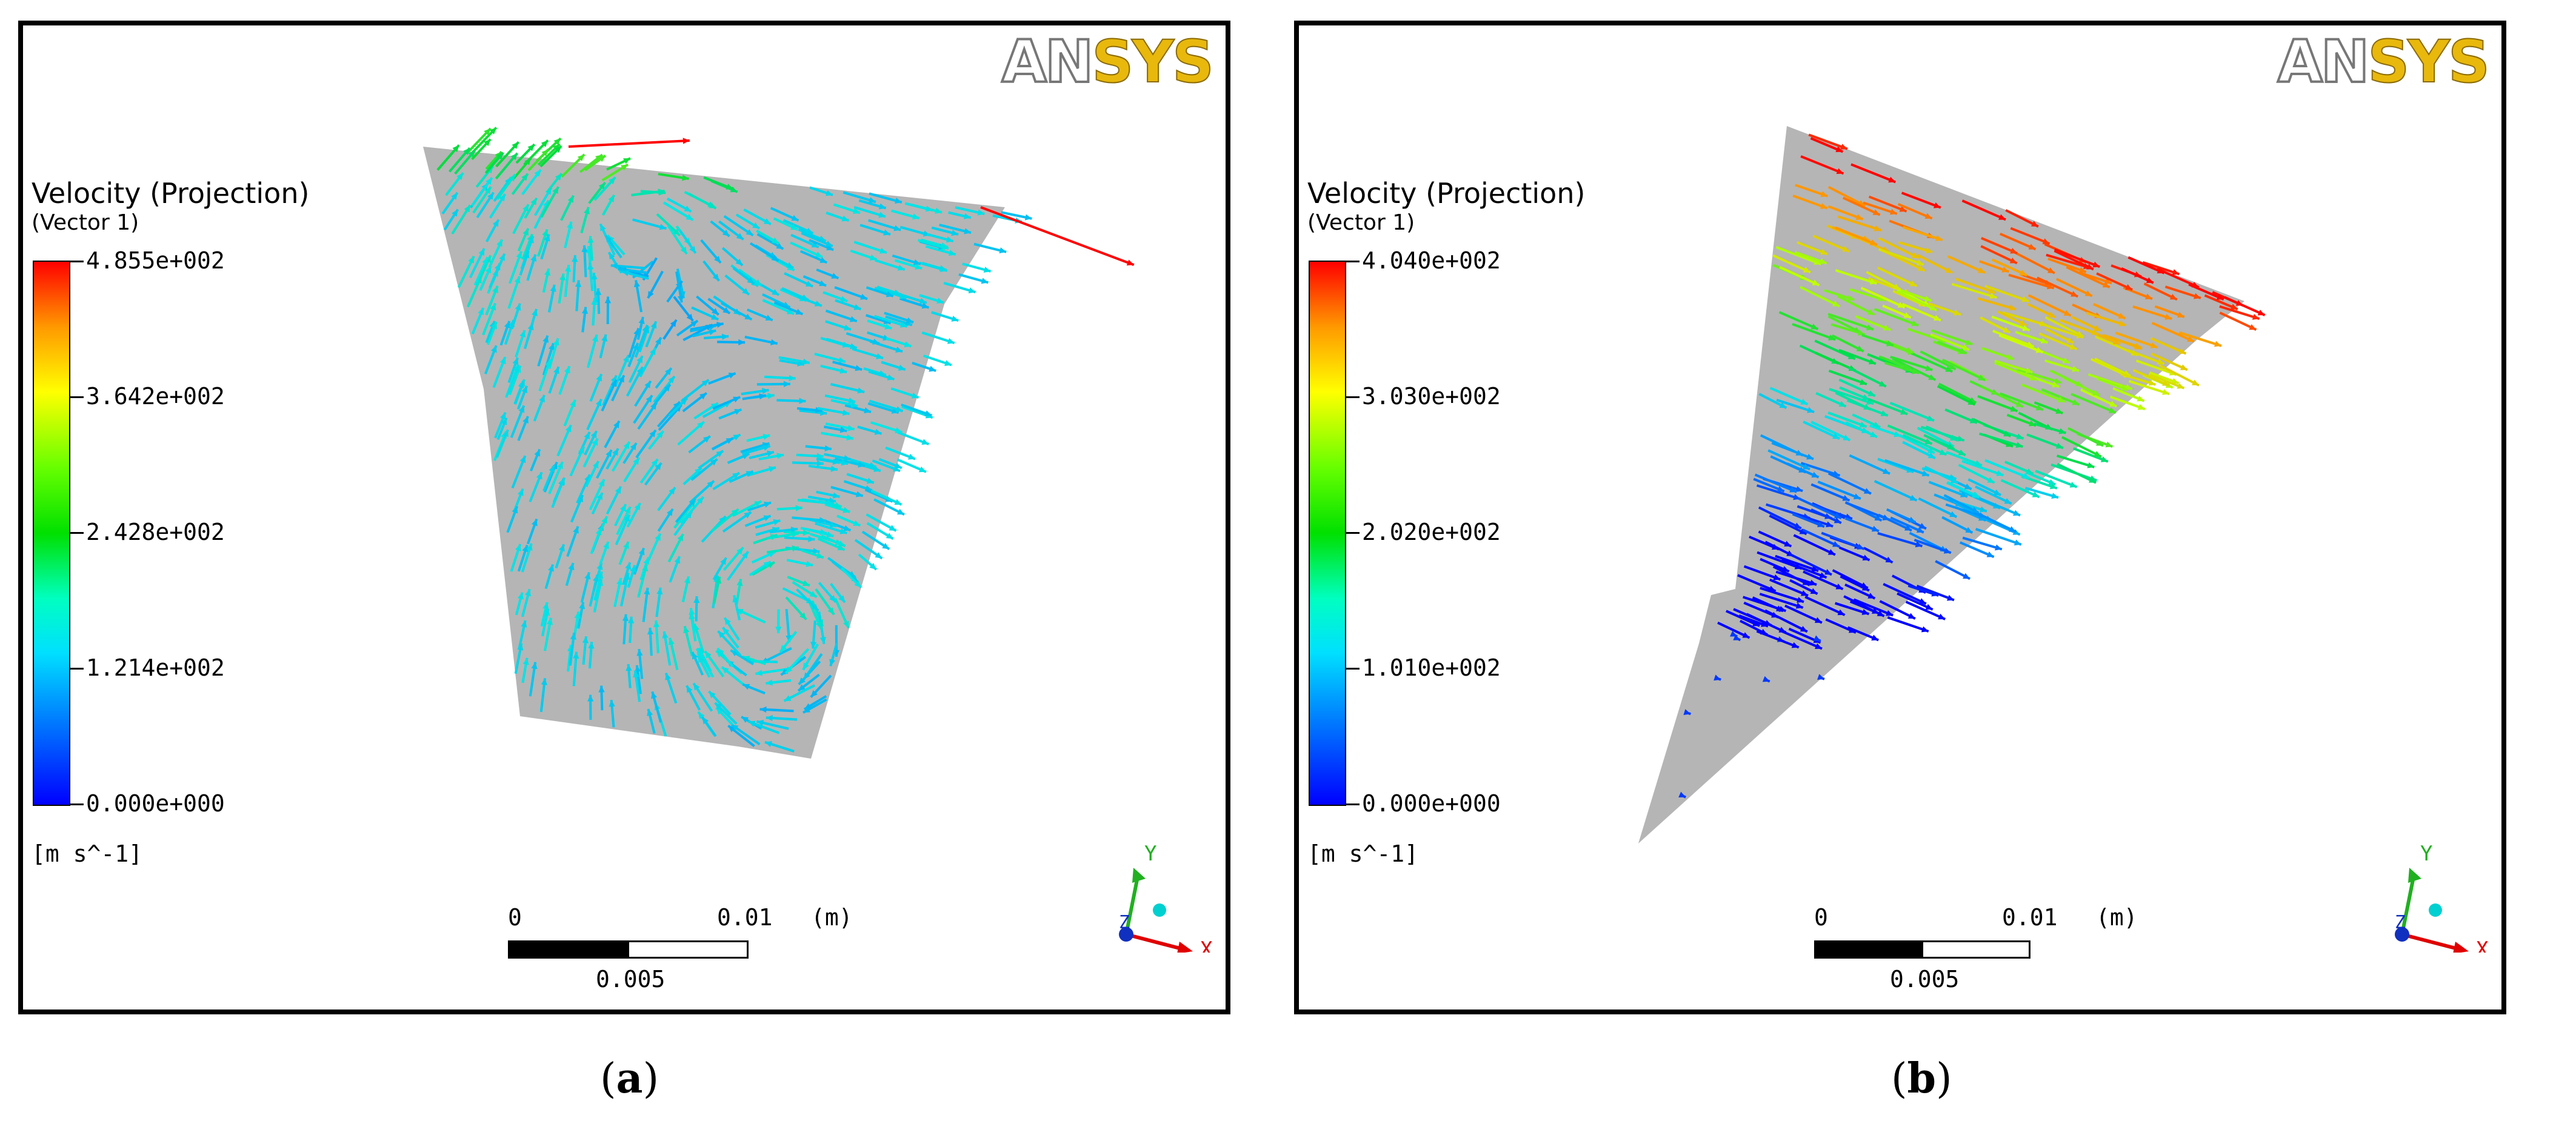  Describe the element at coordinates (714, 453) in the screenshot. I see `domain-surface` at that location.